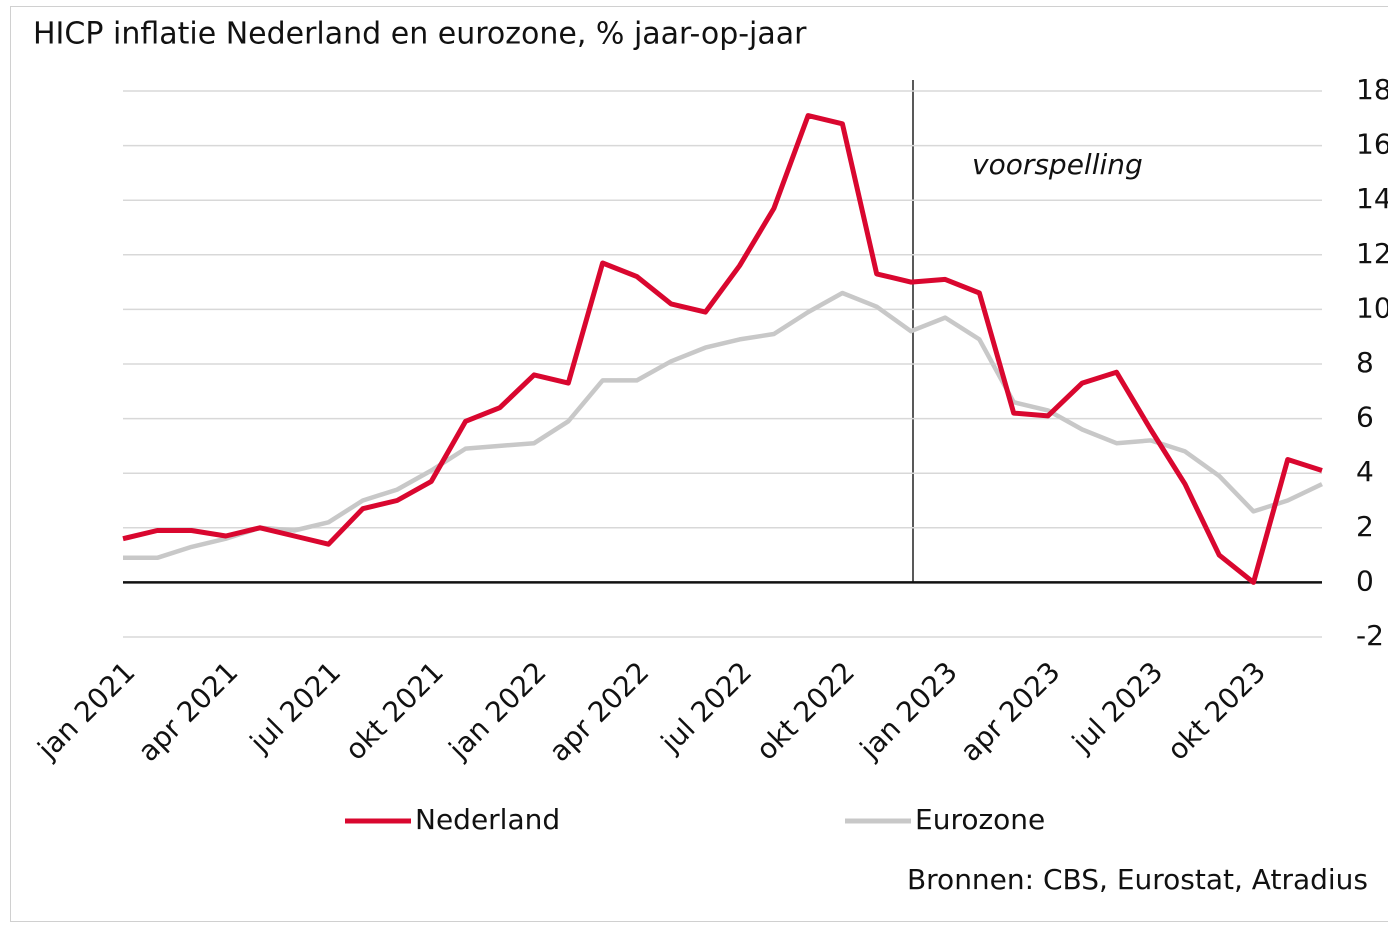  Describe the element at coordinates (1365, 526) in the screenshot. I see `y-tick-label: 2` at that location.